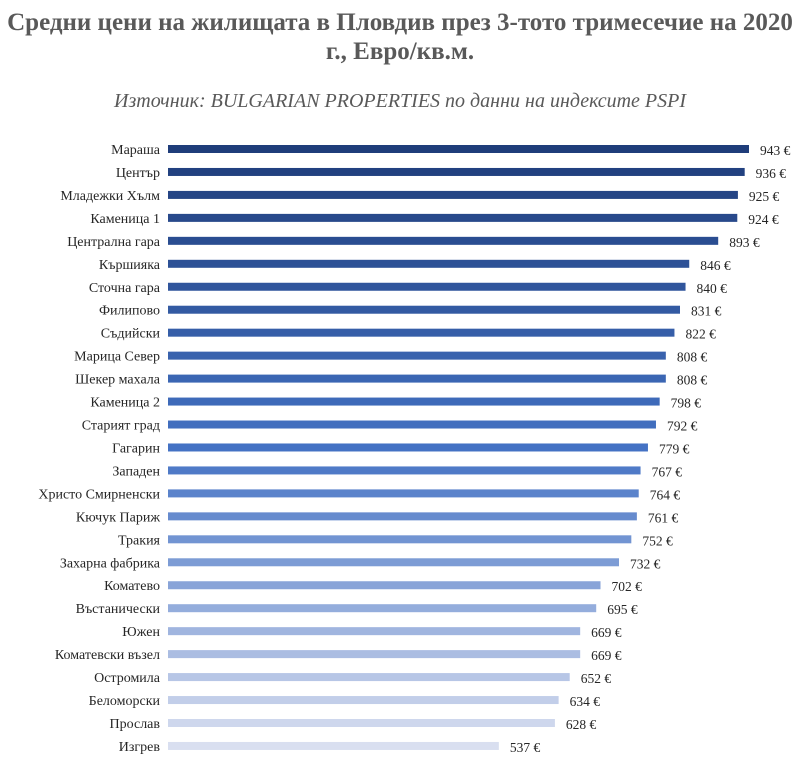 The width and height of the screenshot is (800, 770). Describe the element at coordinates (136, 448) in the screenshot. I see `category-label: Гагарин` at that location.